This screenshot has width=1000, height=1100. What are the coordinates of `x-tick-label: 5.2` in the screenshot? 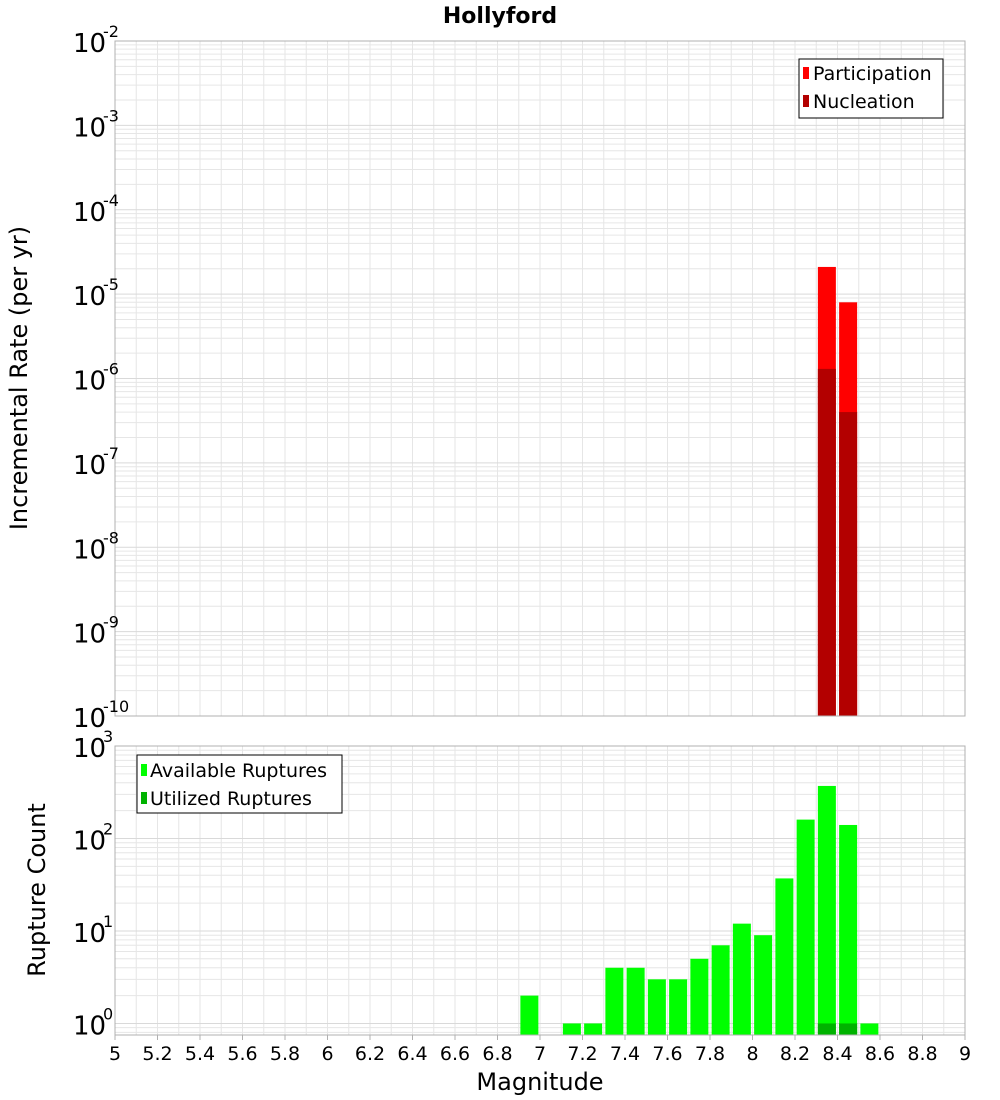 It's located at (157, 1054).